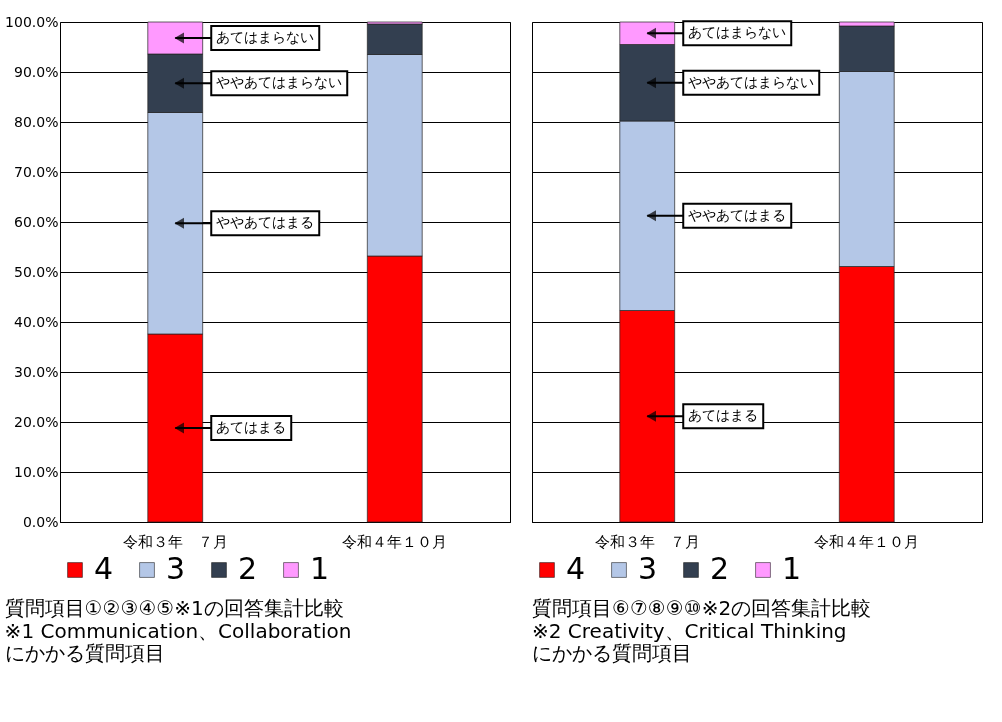 The height and width of the screenshot is (722, 1002). Describe the element at coordinates (32, 21) in the screenshot. I see `y-tick-label: 100.0%` at that location.